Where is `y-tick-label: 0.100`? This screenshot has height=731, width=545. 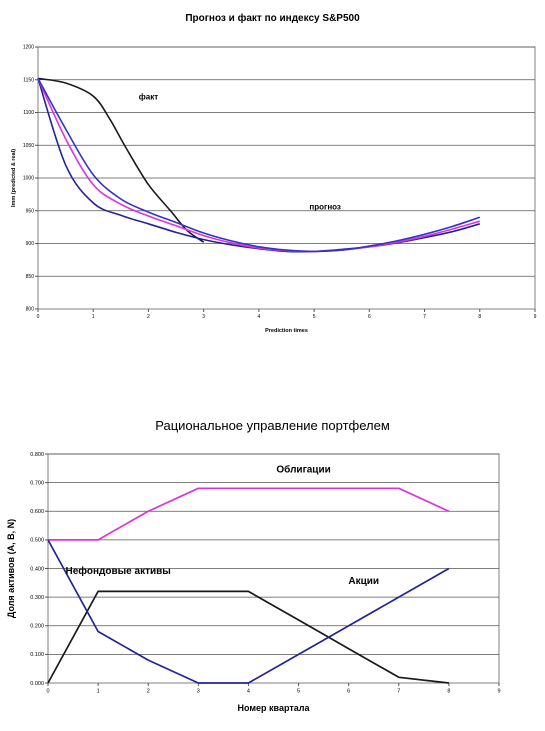 y-tick-label: 0.100 is located at coordinates (37, 655).